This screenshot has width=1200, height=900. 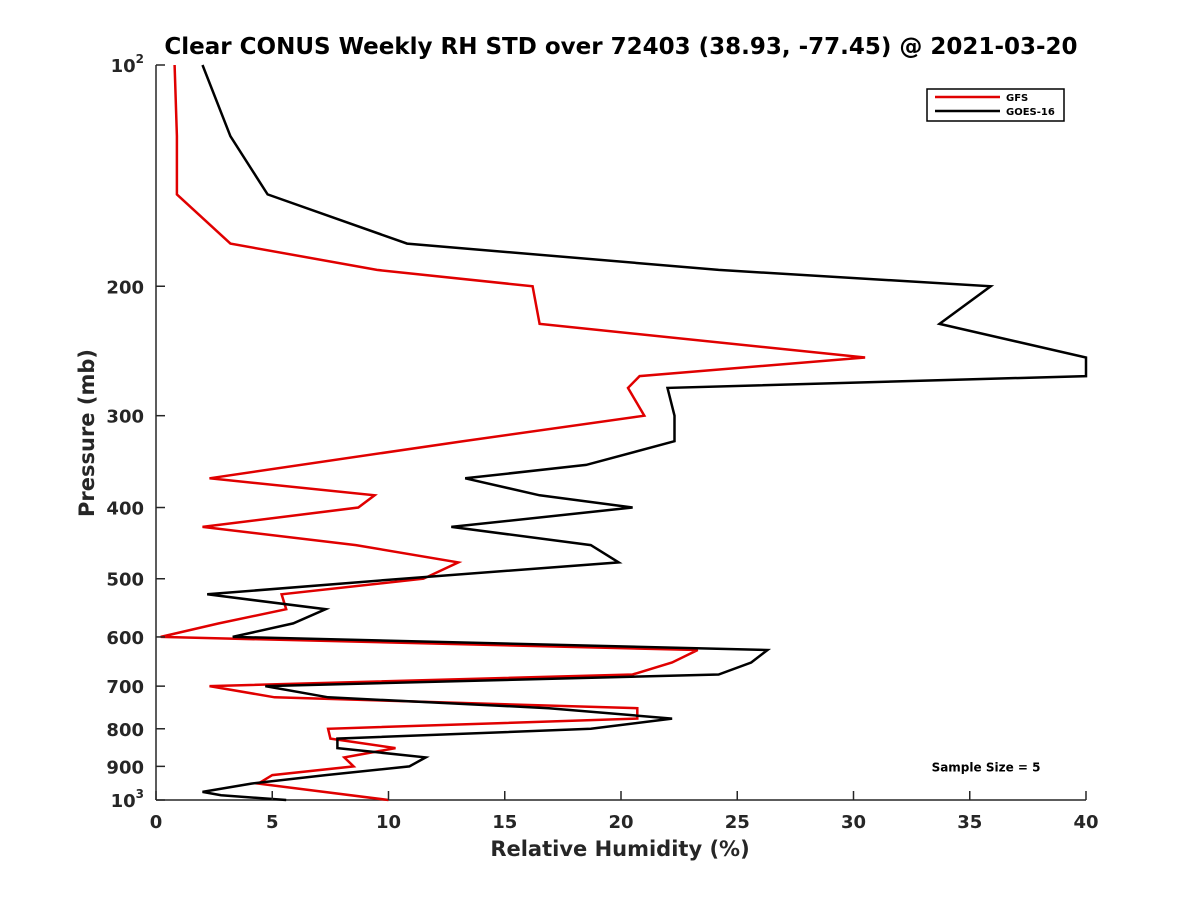 What do you see at coordinates (1030, 112) in the screenshot?
I see `legend-label-goes16: GOES-16` at bounding box center [1030, 112].